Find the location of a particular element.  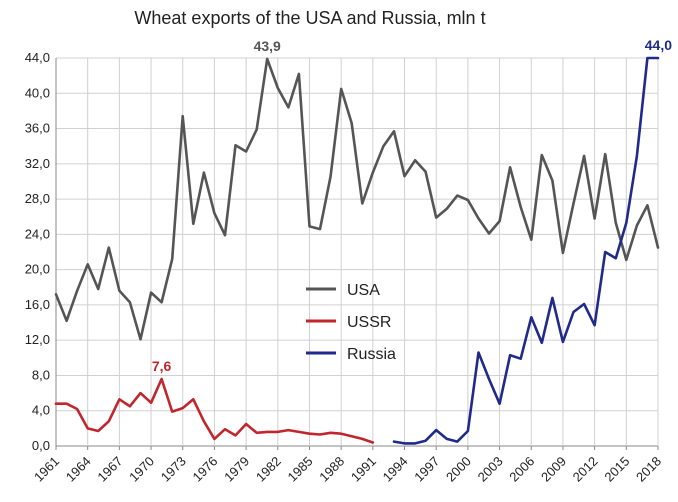

legend-label-usa: USA is located at coordinates (363, 290).